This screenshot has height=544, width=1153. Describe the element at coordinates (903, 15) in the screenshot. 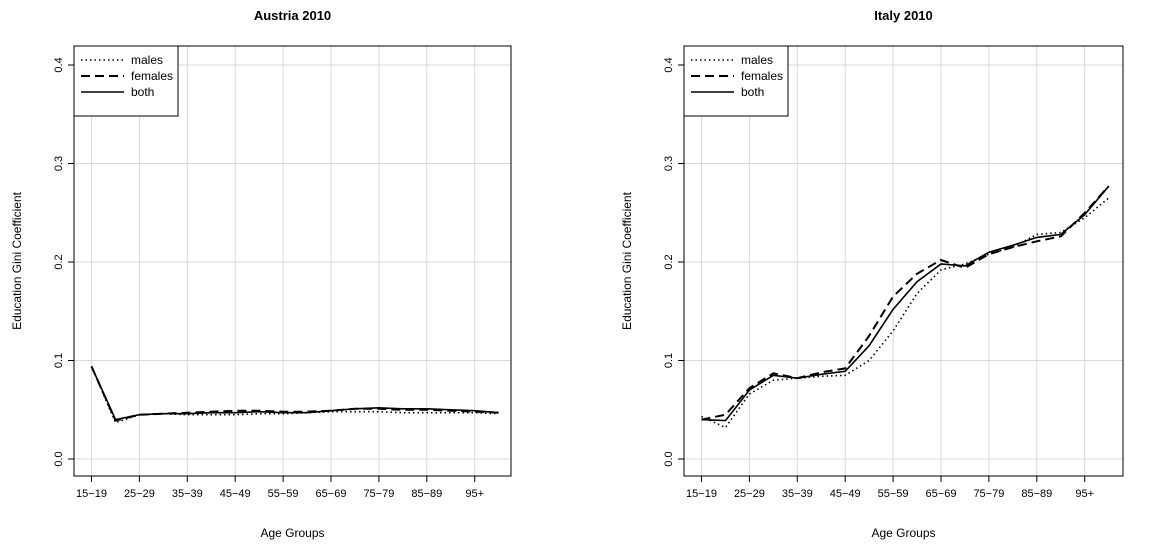

I see `chart-title: Italy 2010` at that location.